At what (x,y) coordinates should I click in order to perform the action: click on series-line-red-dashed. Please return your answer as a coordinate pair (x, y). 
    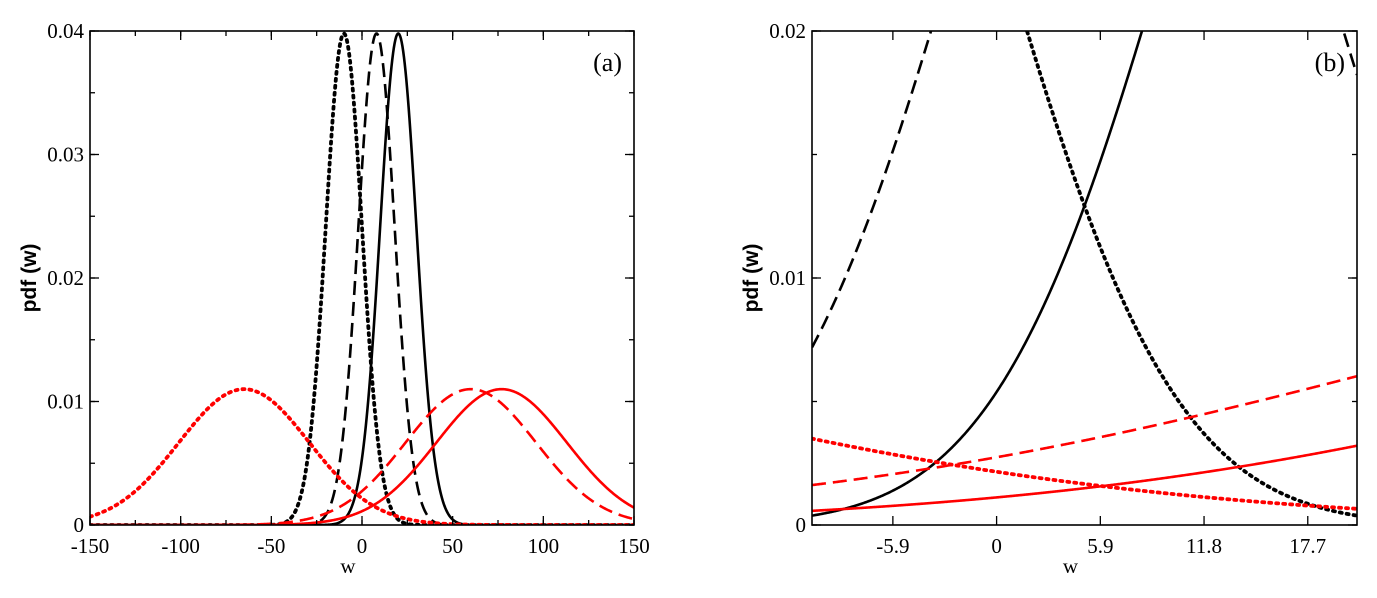
    Looking at the image, I should click on (1084, 430).